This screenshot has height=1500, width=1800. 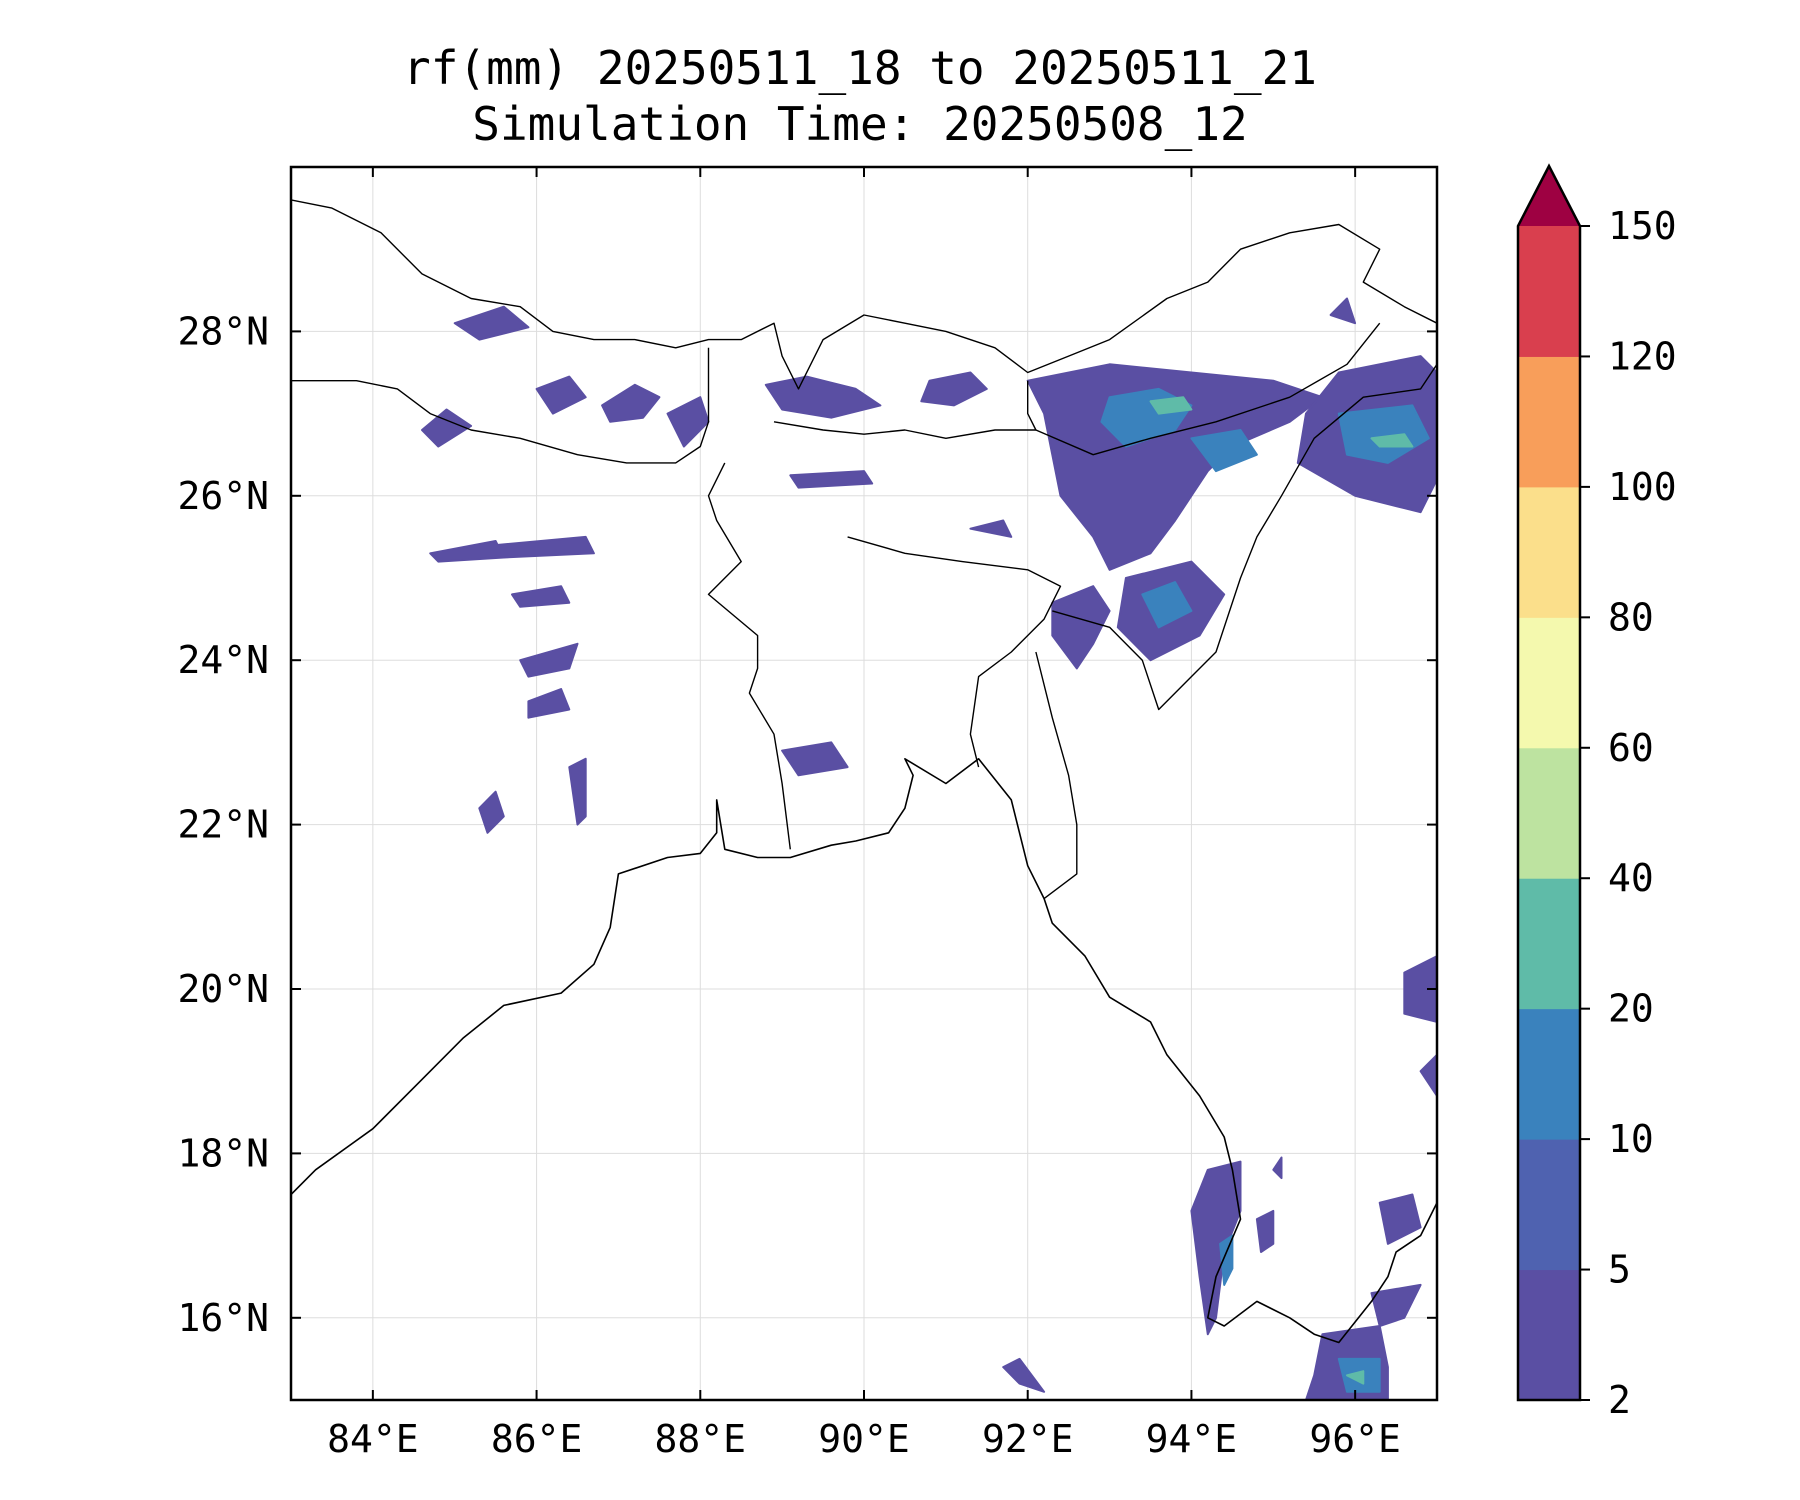 What do you see at coordinates (1631, 878) in the screenshot?
I see `colorbar-tick-label: 40` at bounding box center [1631, 878].